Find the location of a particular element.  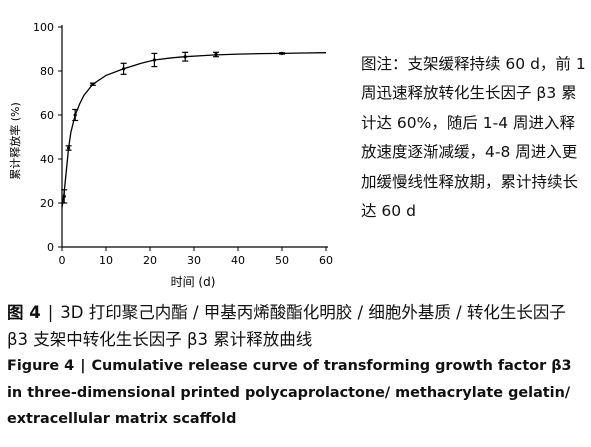

caption-en-line3: extracellular matrix scaffold is located at coordinates (122, 419).